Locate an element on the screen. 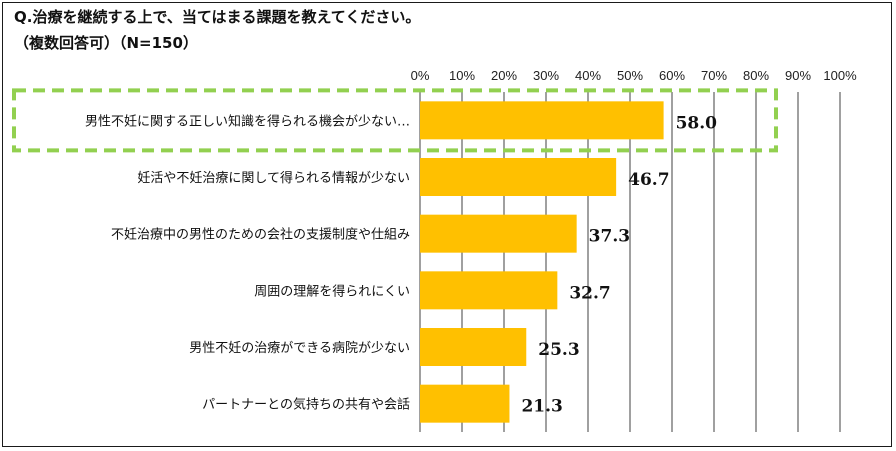 The width and height of the screenshot is (896, 451). x-tick-label: 10% is located at coordinates (462, 75).